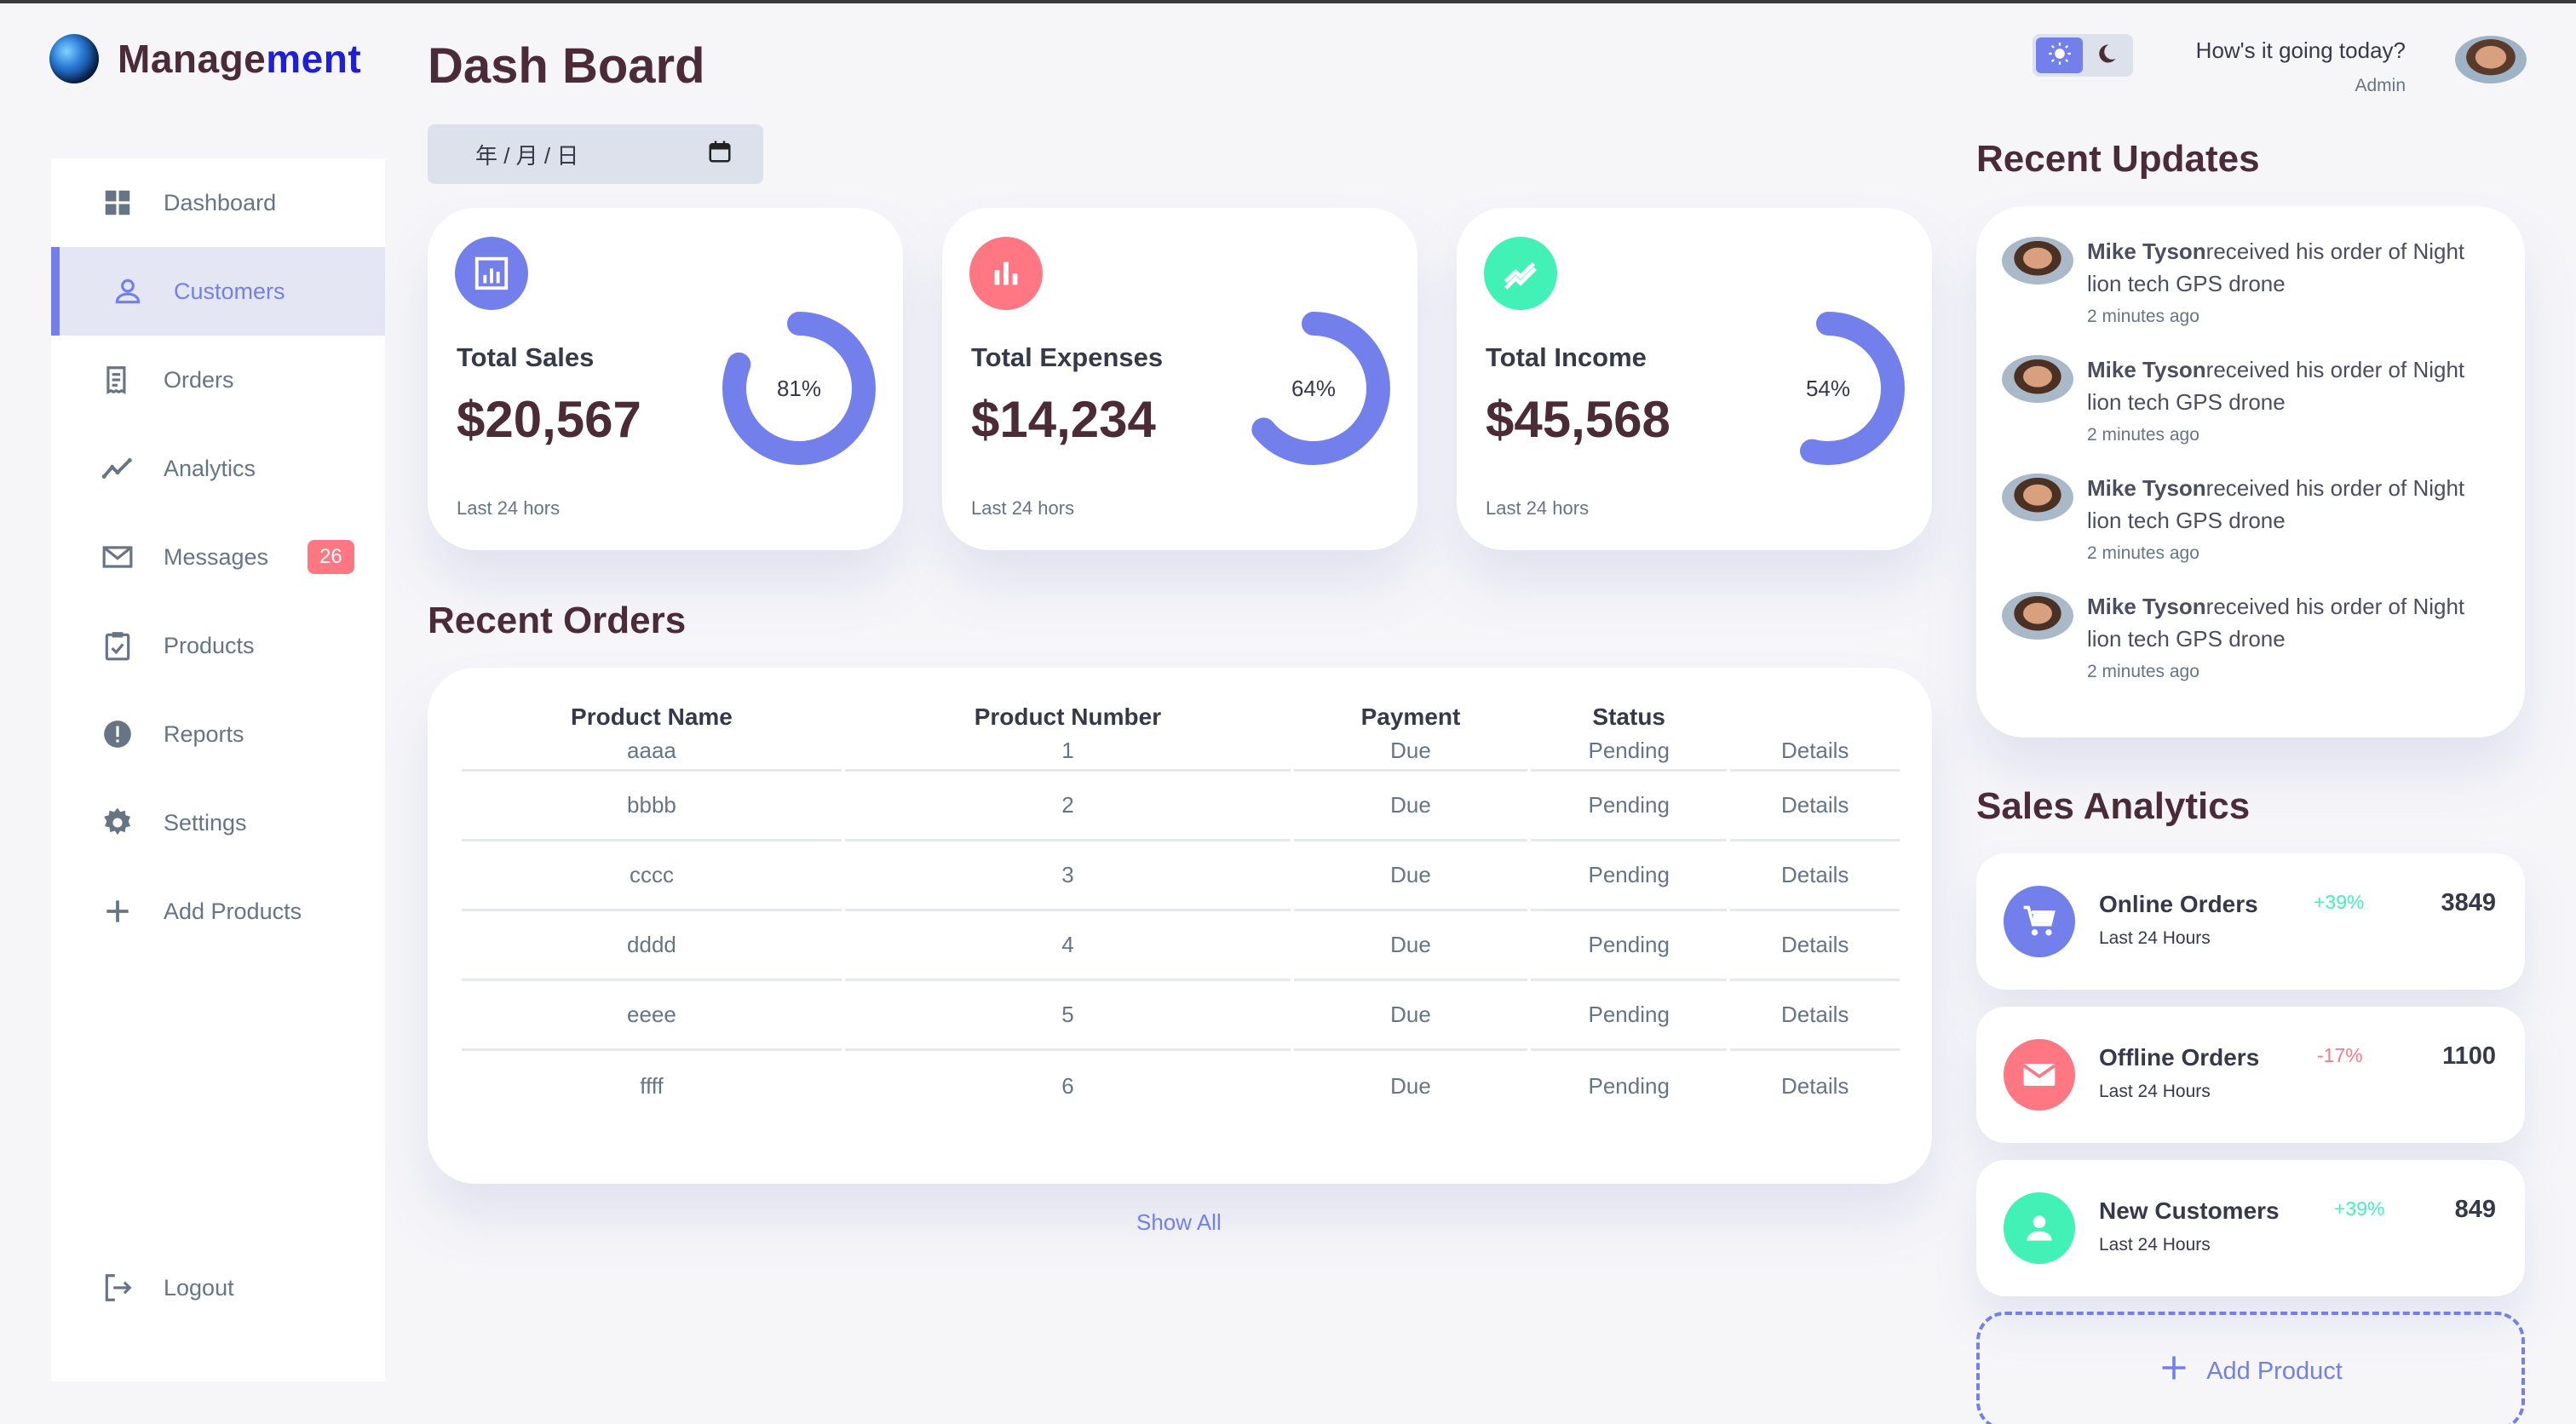 The height and width of the screenshot is (1424, 2576). I want to click on progress-ring: 64%, so click(1313, 389).